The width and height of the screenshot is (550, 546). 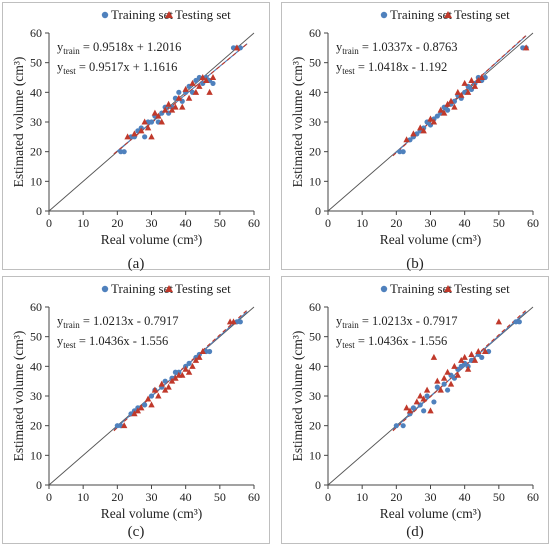 What do you see at coordinates (315, 455) in the screenshot?
I see `y-tick-label: 10` at bounding box center [315, 455].